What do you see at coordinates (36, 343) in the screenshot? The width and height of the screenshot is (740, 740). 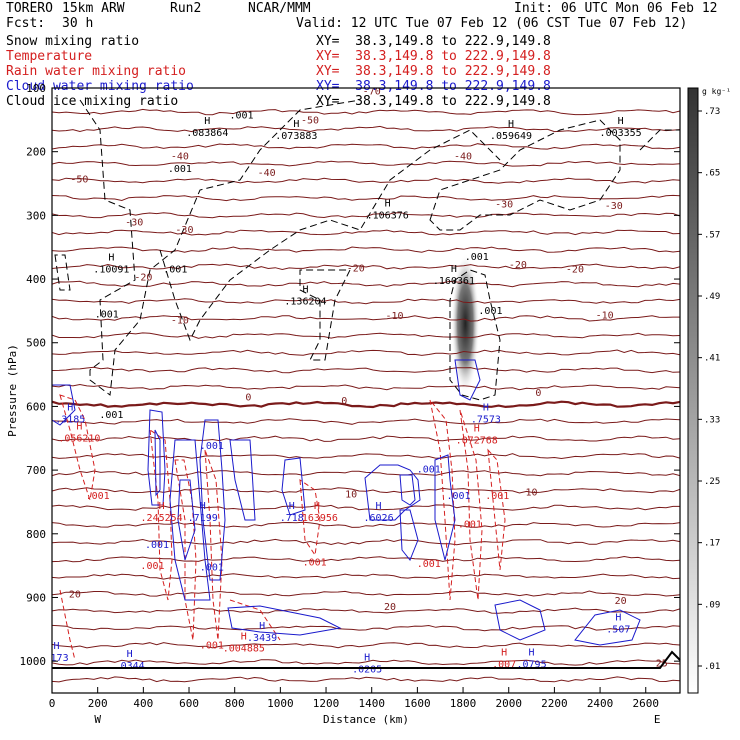 I see `y-tick-label: 500` at bounding box center [36, 343].